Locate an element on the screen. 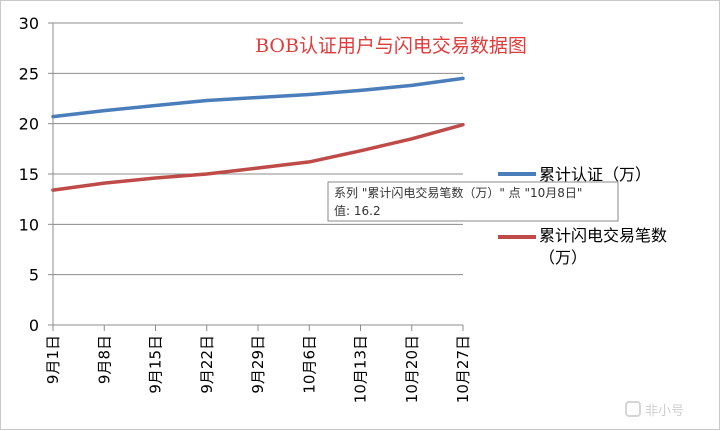 This screenshot has width=720, height=431. watermark: 非小号 is located at coordinates (654, 410).